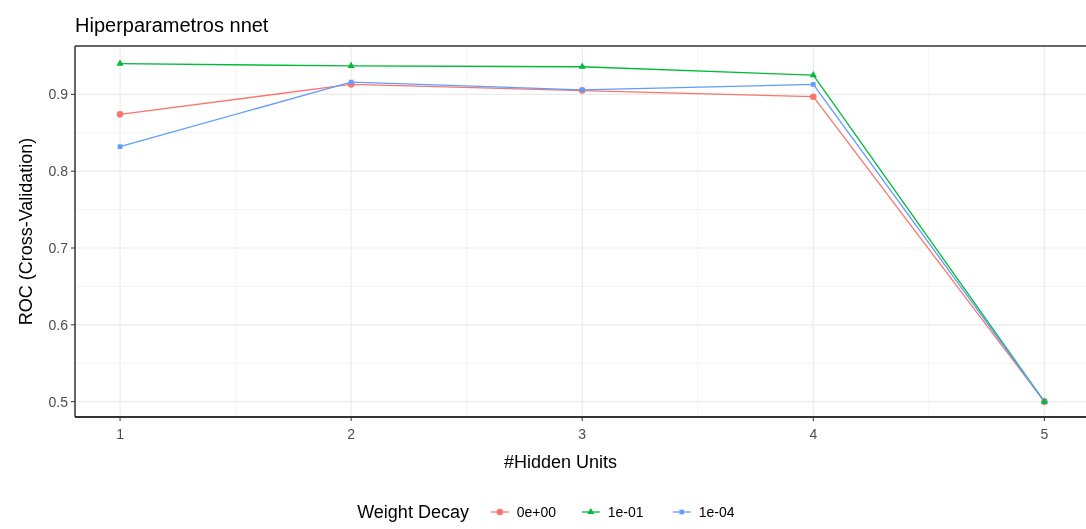  I want to click on legend-title: Weight Decay, so click(413, 512).